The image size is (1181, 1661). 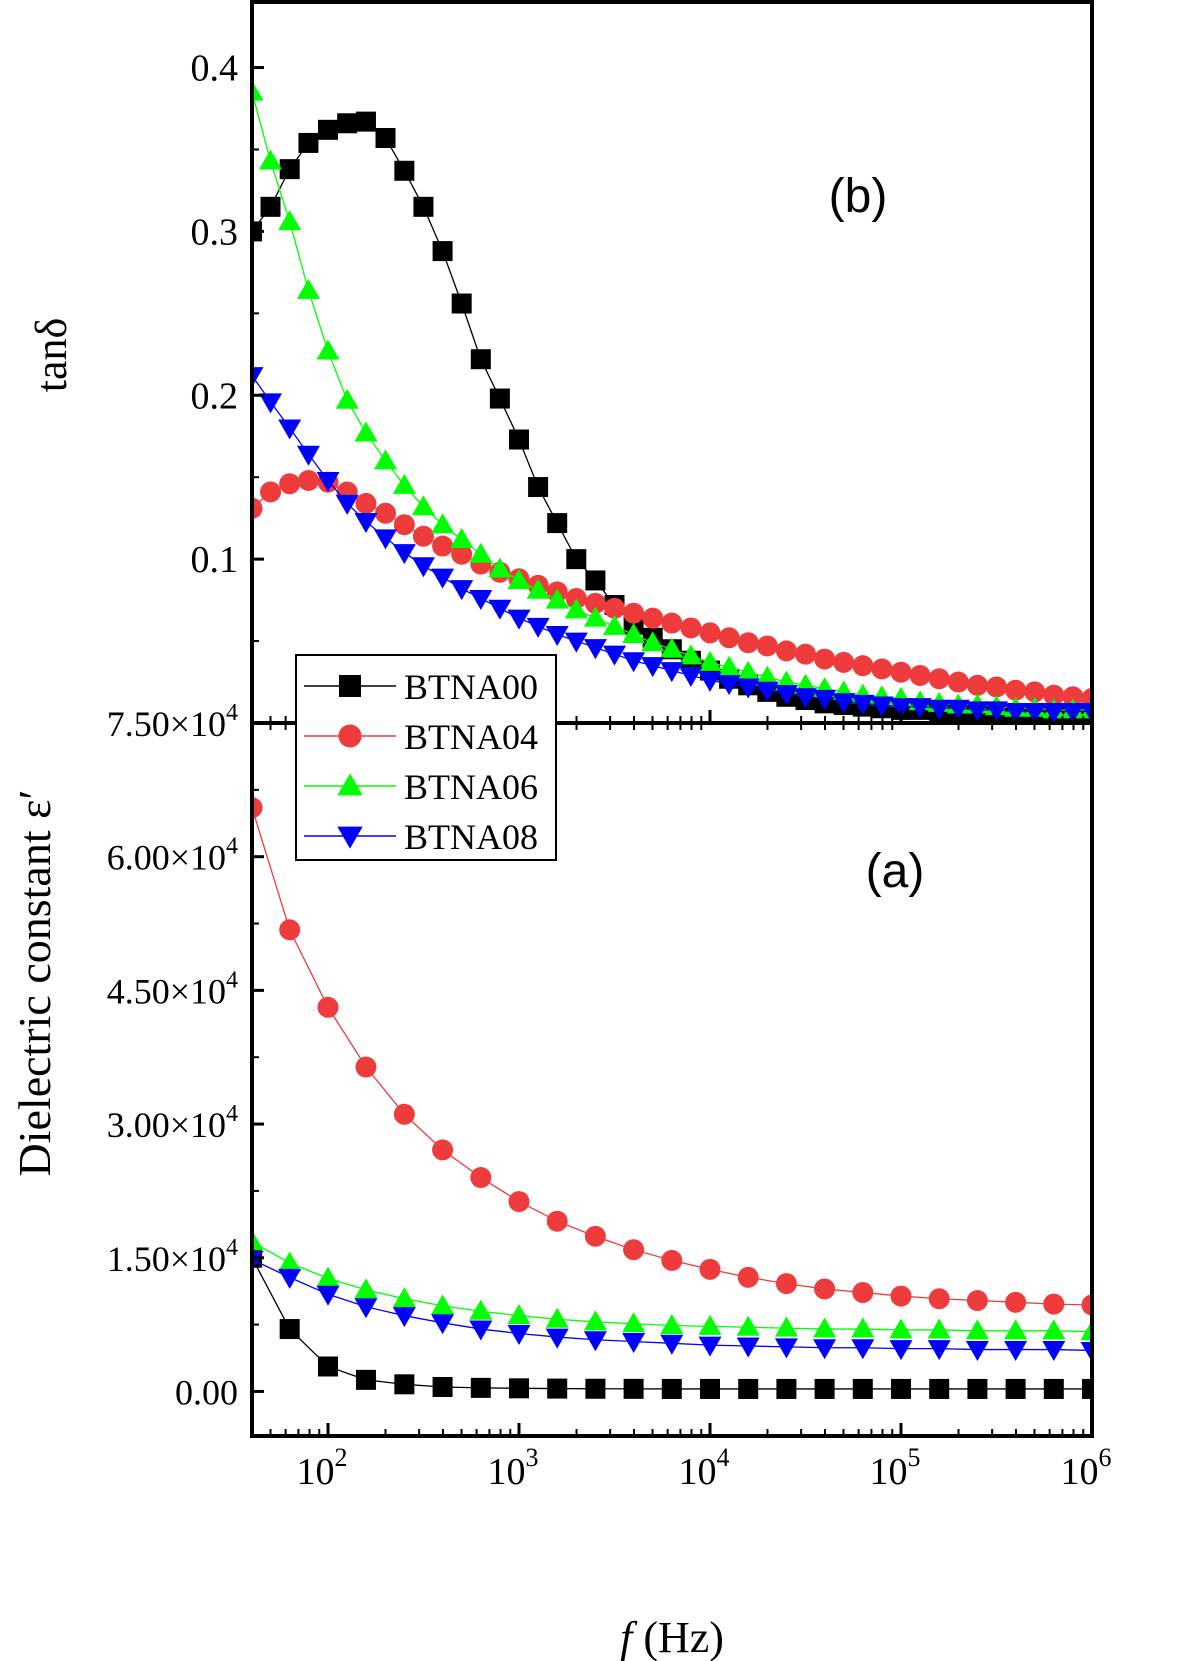 I want to click on legend-item-btna04: BTNA04, so click(x=421, y=737).